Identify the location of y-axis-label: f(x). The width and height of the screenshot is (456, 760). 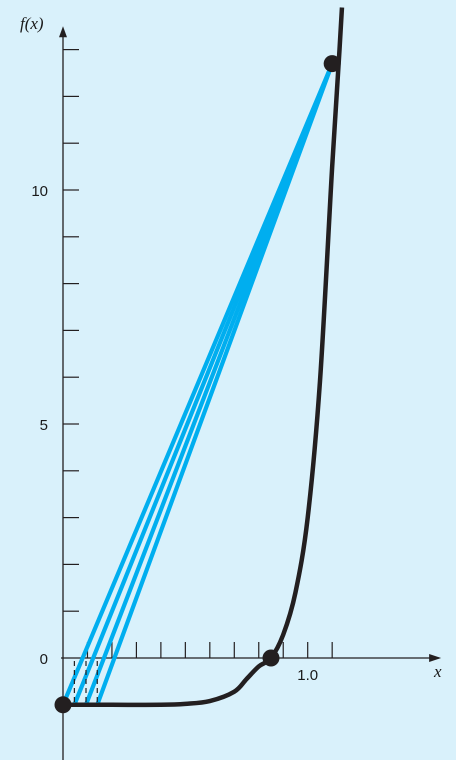
(32, 23).